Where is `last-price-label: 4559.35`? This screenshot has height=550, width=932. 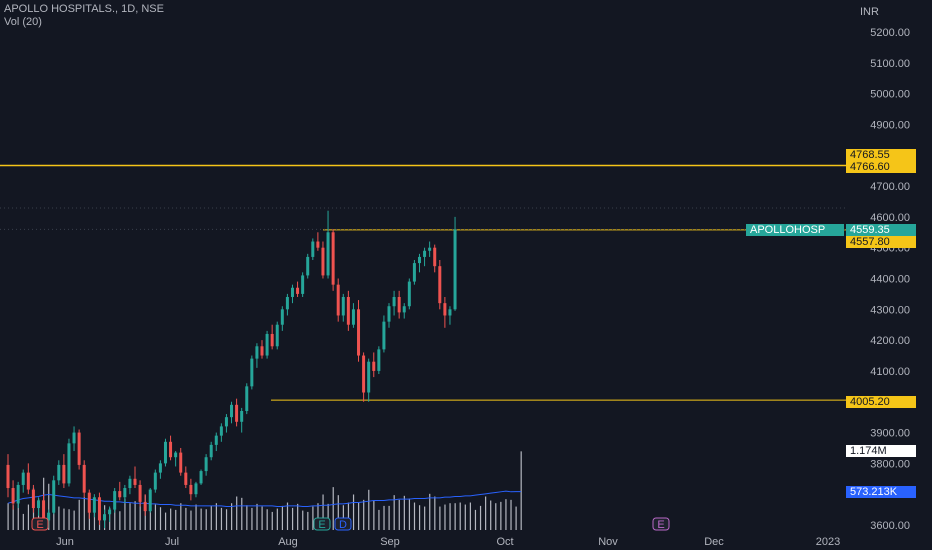
last-price-label: 4559.35 is located at coordinates (881, 230).